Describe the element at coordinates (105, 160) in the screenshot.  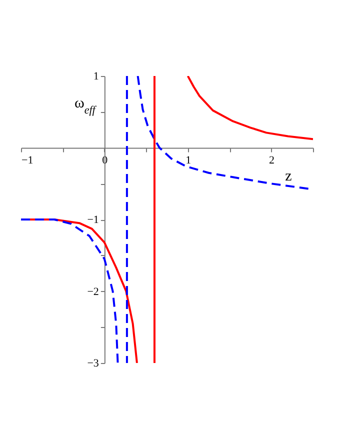
I see `x-tick-label: 0` at that location.